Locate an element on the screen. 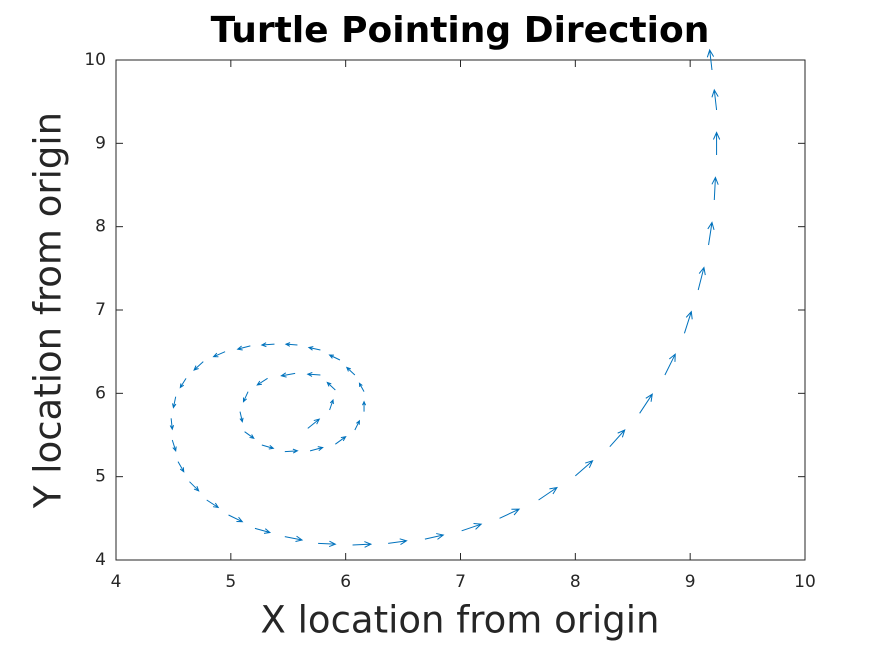  x-tick-label: 8 is located at coordinates (575, 582).